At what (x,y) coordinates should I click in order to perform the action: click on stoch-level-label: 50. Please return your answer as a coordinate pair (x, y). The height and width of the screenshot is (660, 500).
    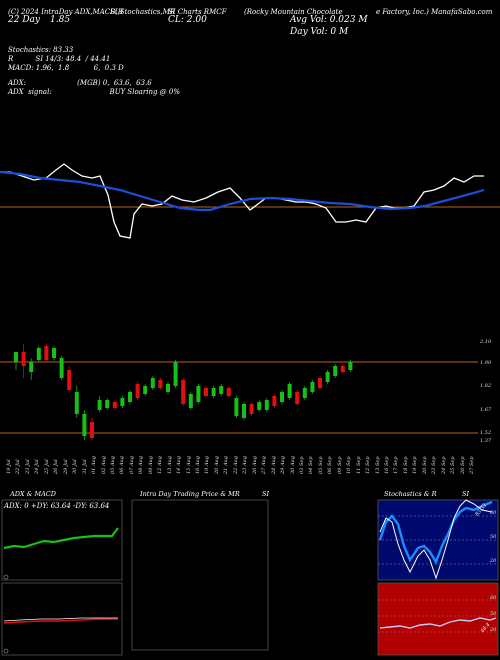
    Looking at the image, I should click on (493, 537).